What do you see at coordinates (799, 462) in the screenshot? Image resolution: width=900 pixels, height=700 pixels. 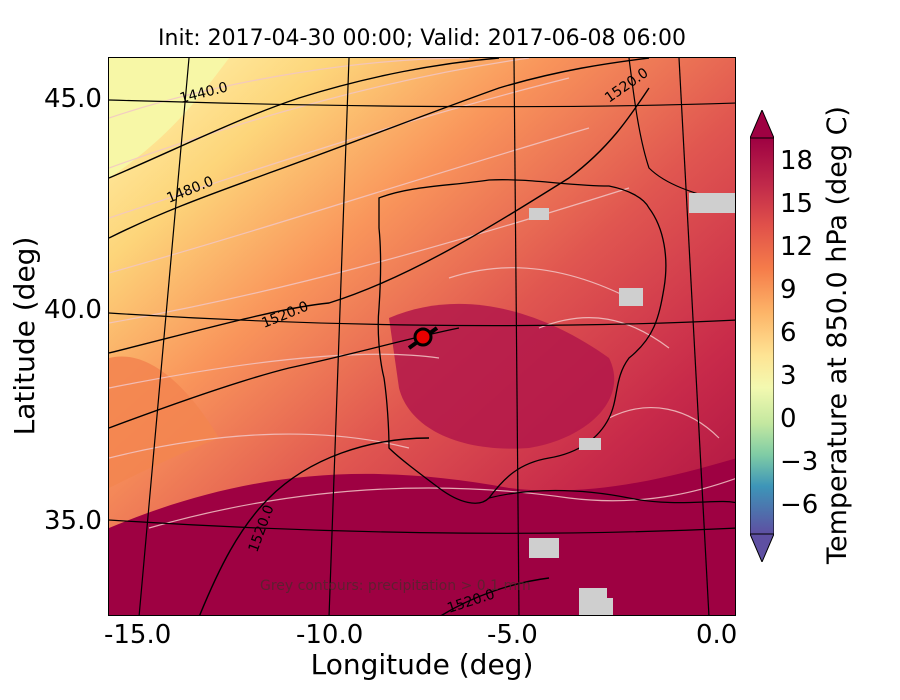 I see `colorbar-tick: −3` at bounding box center [799, 462].